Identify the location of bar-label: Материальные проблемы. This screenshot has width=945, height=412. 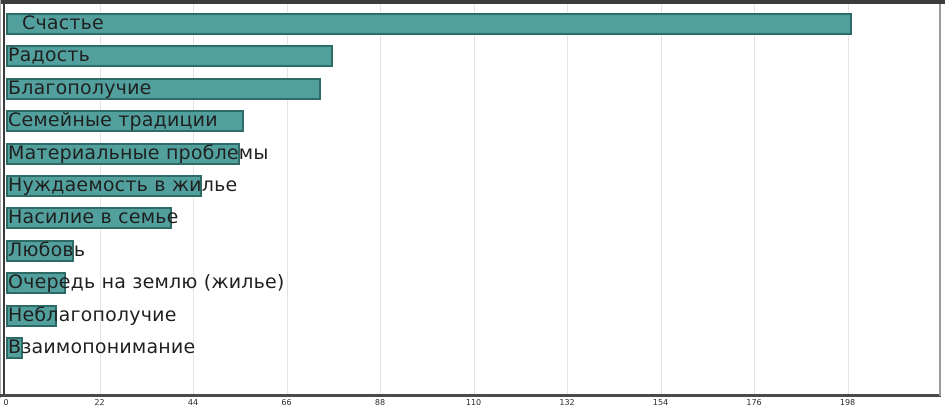
(138, 152).